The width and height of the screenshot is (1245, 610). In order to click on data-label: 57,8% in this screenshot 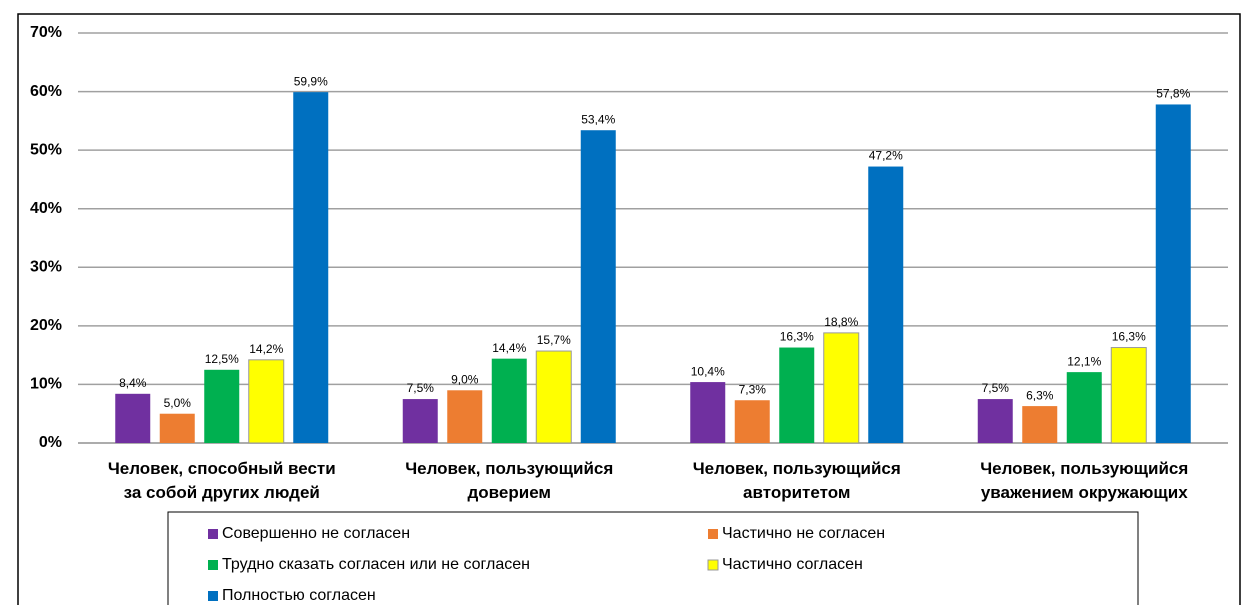, I will do `click(1173, 94)`.